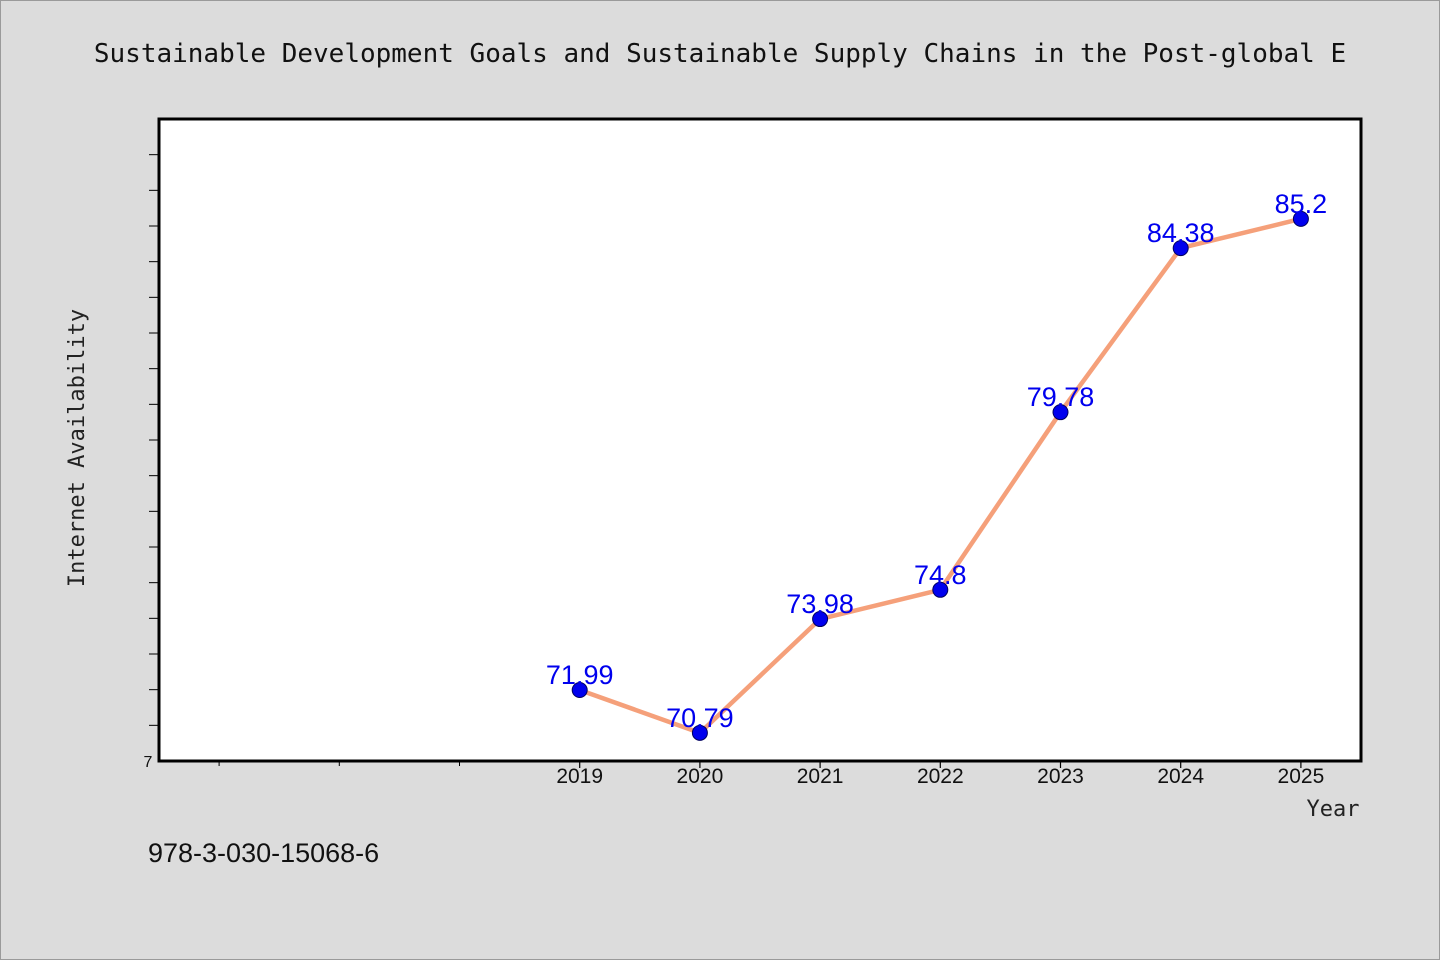  What do you see at coordinates (940, 575) in the screenshot?
I see `data-point-label: 74.8` at bounding box center [940, 575].